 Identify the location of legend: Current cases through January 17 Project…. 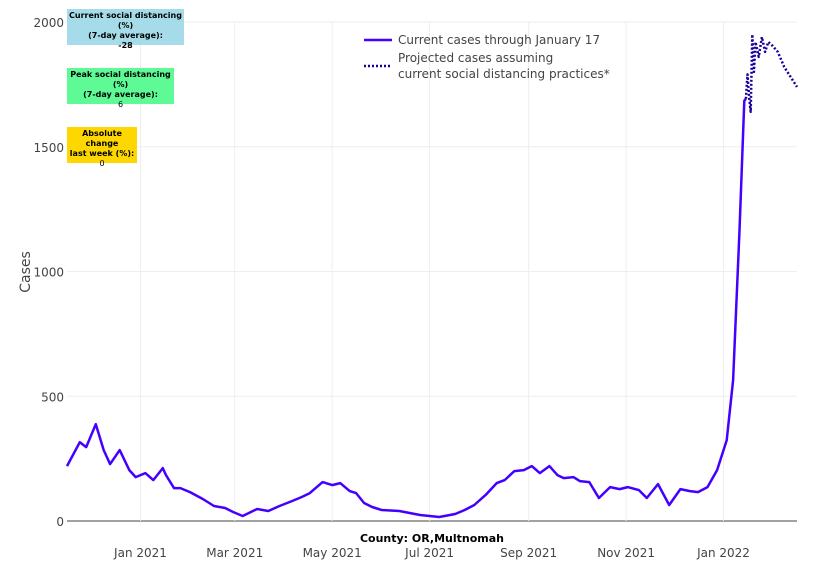
(487, 57).